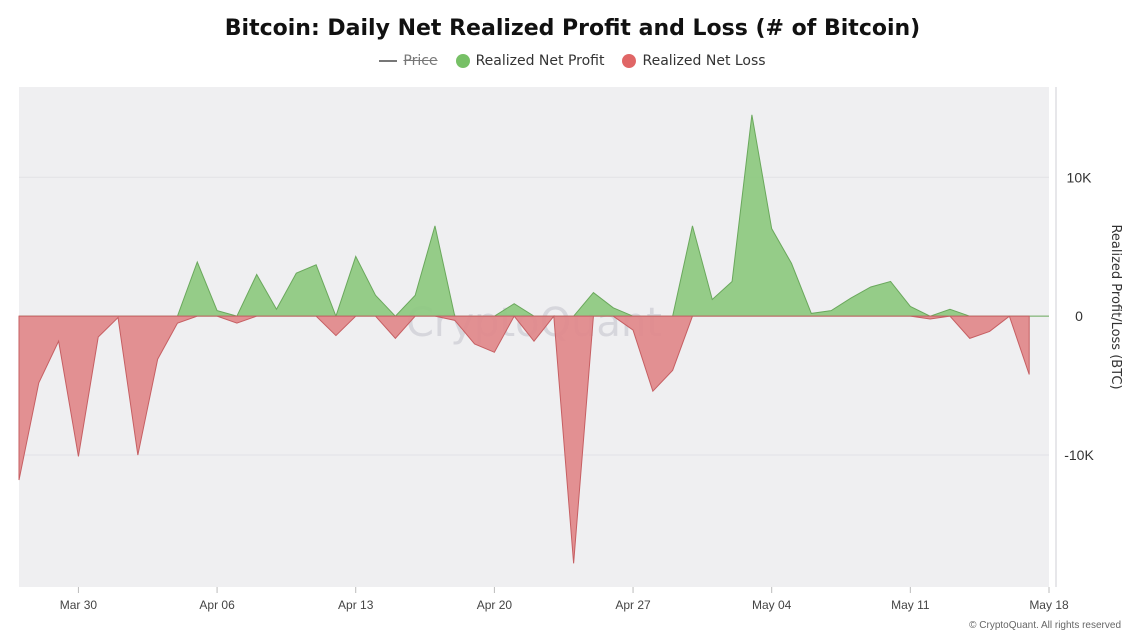 Image resolution: width=1145 pixels, height=641 pixels. What do you see at coordinates (633, 605) in the screenshot?
I see `x-tick-label: Apr 27` at bounding box center [633, 605].